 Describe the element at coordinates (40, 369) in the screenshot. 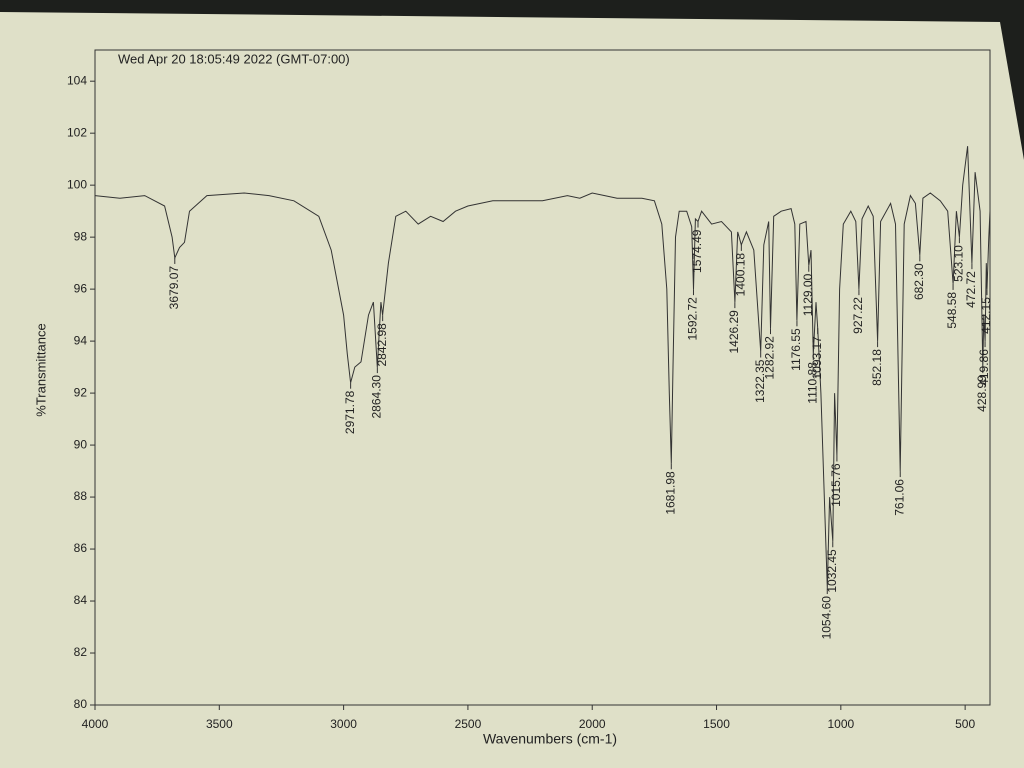

I see `y-axis-label: %Transmittance` at that location.